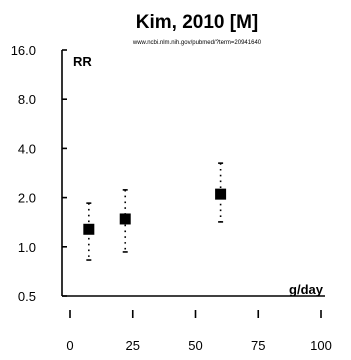 This screenshot has width=351, height=360. I want to click on x-tick-label: 75, so click(258, 345).